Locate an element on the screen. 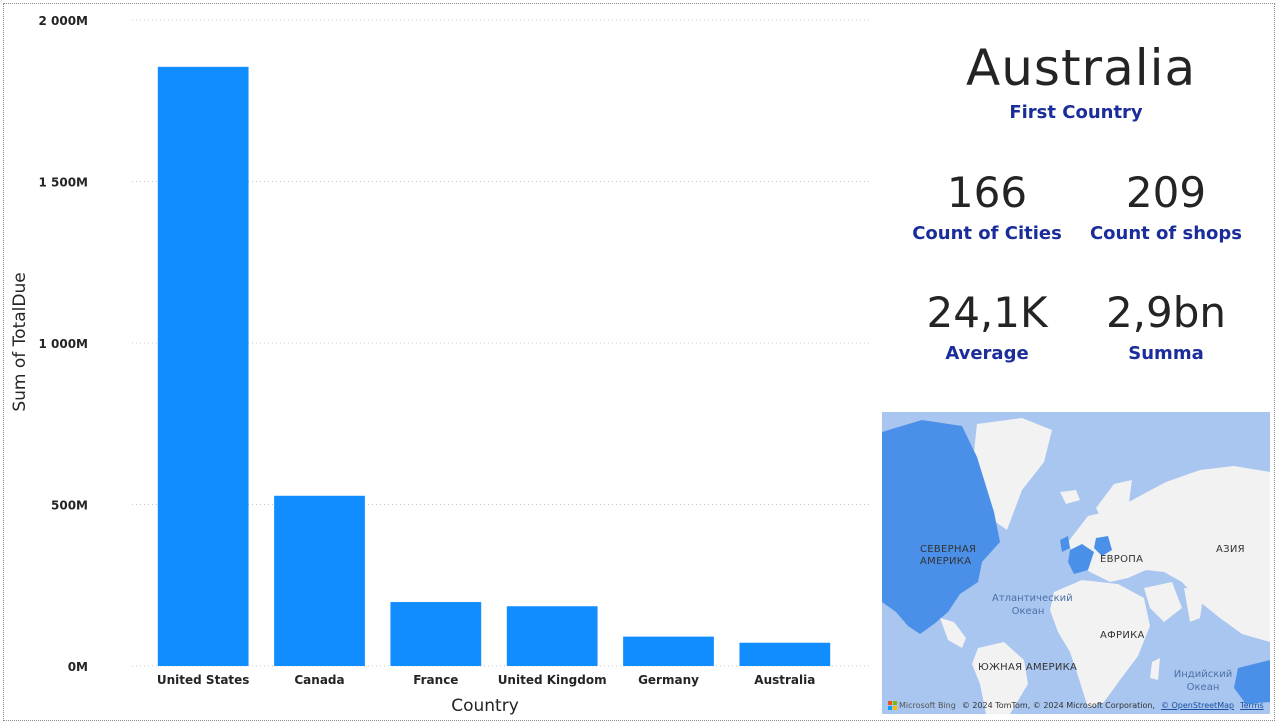  y-axis-ticks: 0M 500M 1 000M 1 500M 2 000M is located at coordinates (63, 344).